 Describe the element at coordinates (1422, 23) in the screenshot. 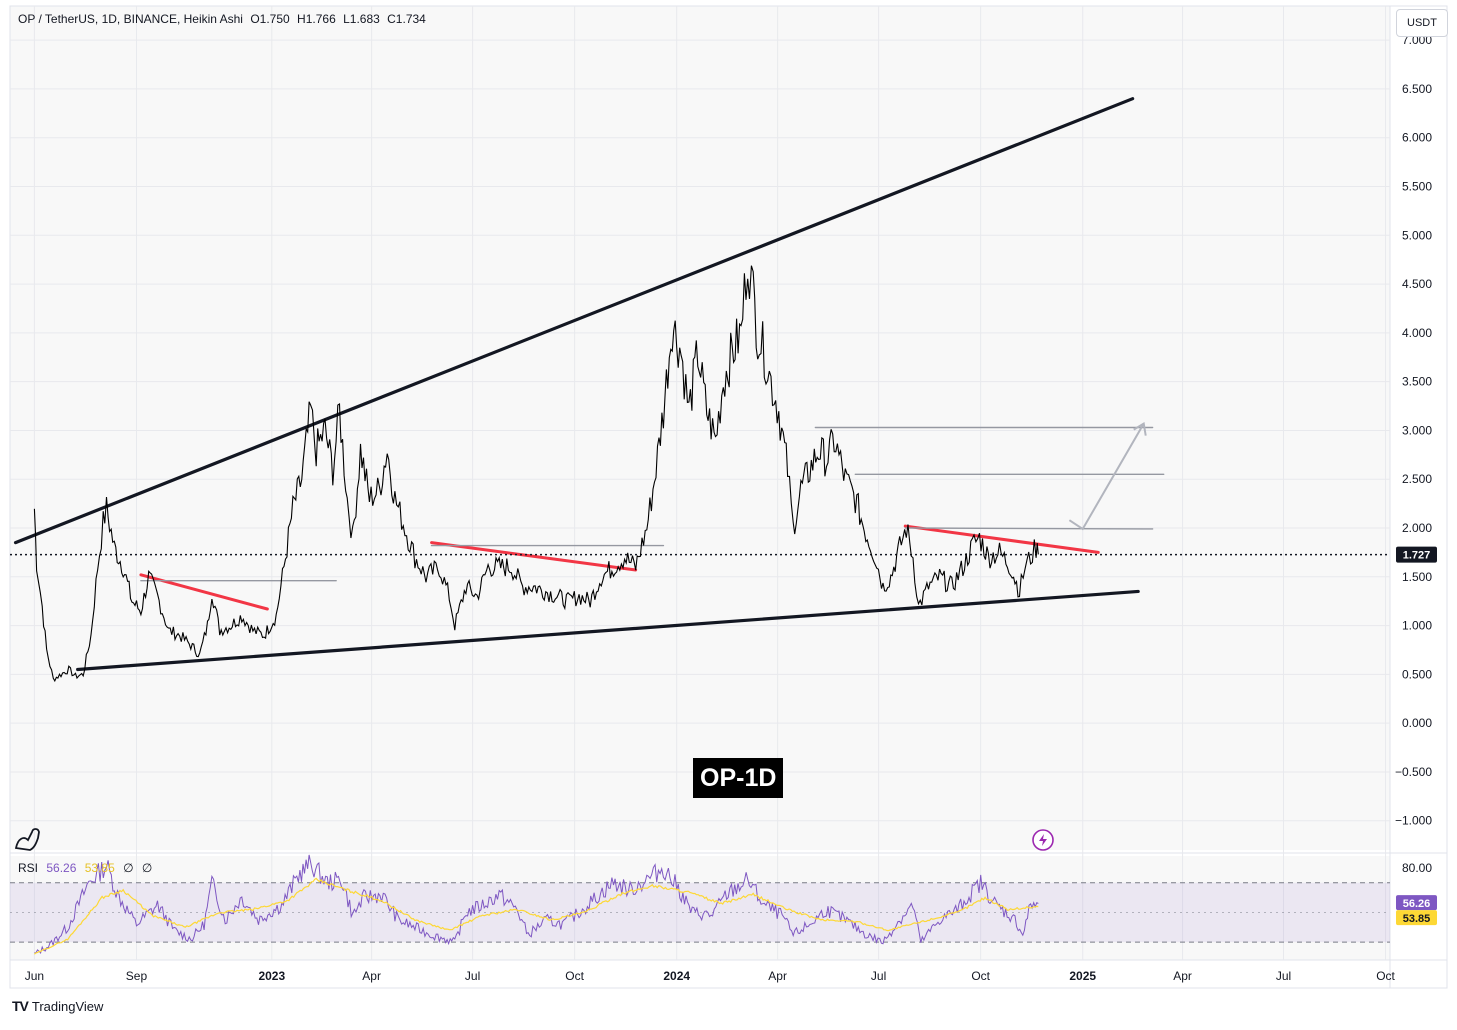

I see `currency-button: USDT` at that location.